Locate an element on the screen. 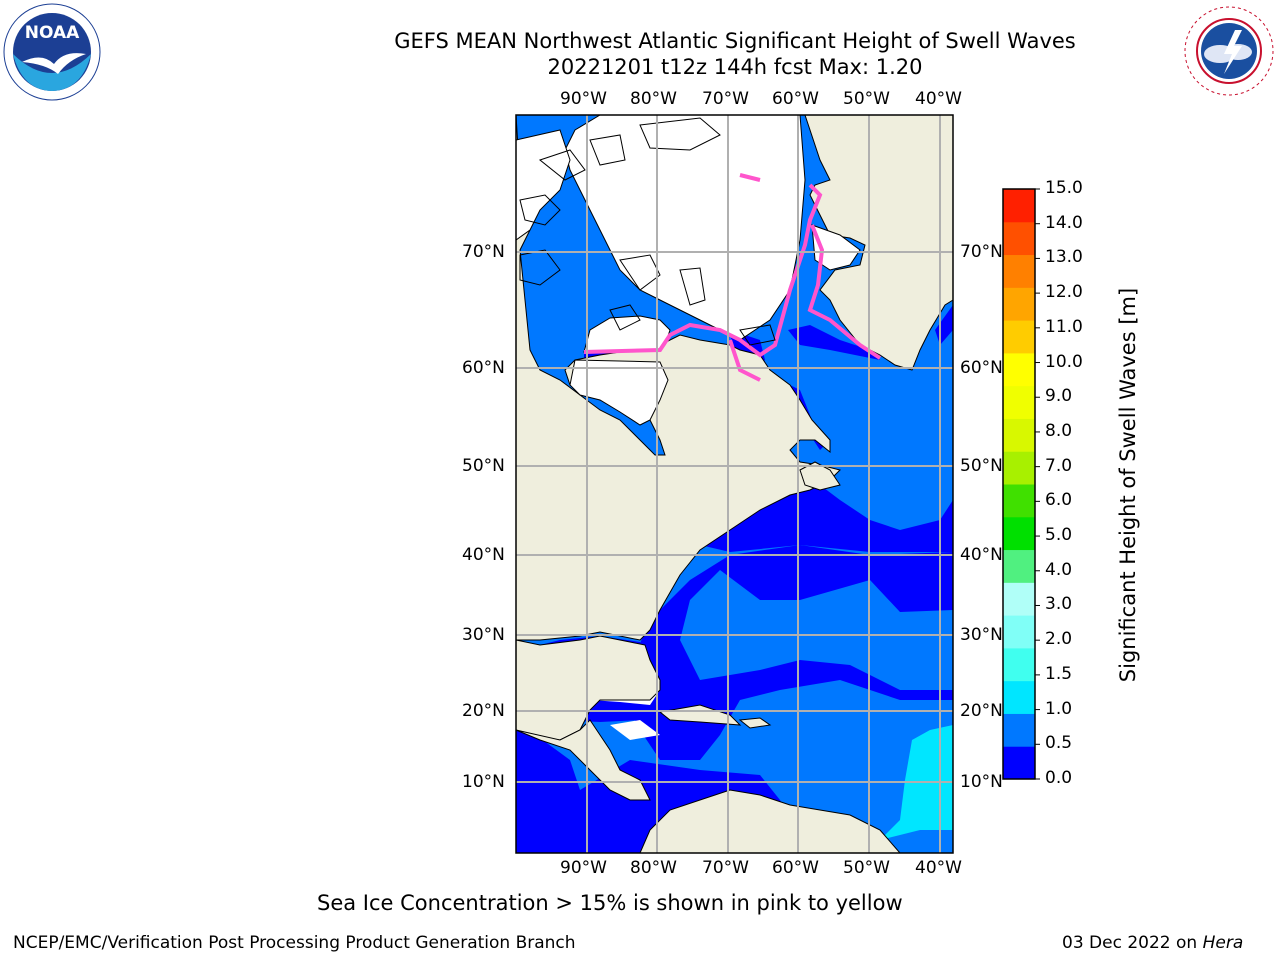 The image size is (1280, 960). lat-label-left-20n: 20°N is located at coordinates (483, 711).